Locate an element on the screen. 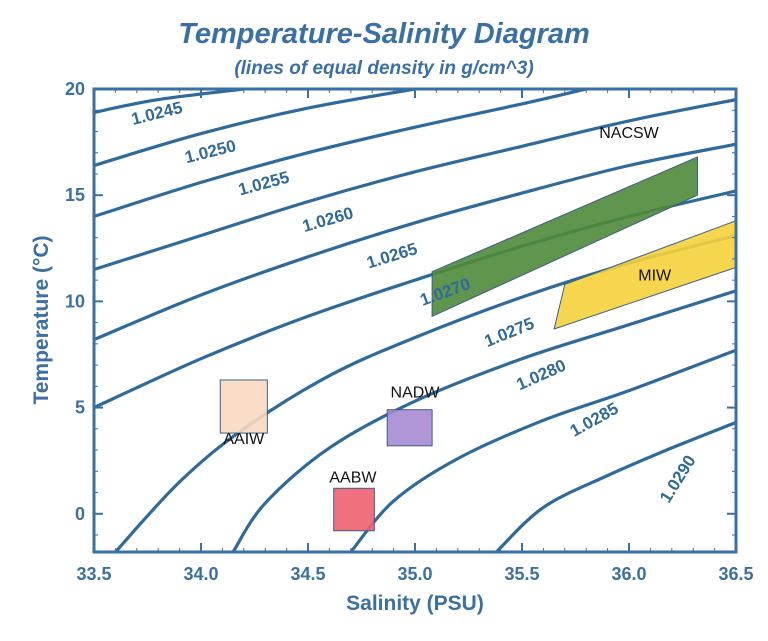 This screenshot has width=768, height=641. y-tick-label: 5 is located at coordinates (80, 408).